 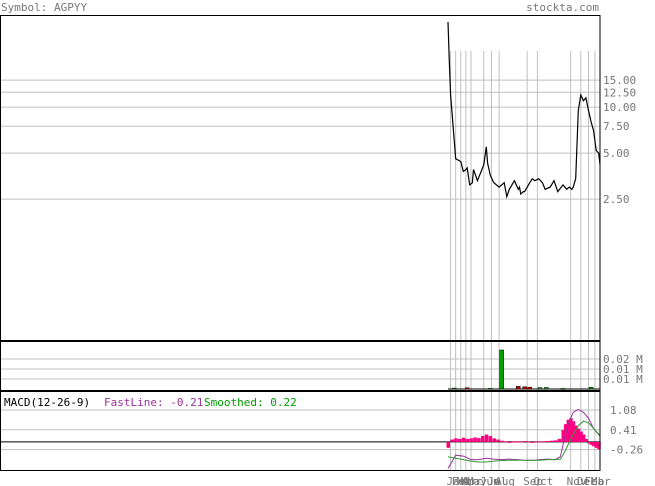 I want to click on macd-title: MACD(12-26-9), so click(x=47, y=402).